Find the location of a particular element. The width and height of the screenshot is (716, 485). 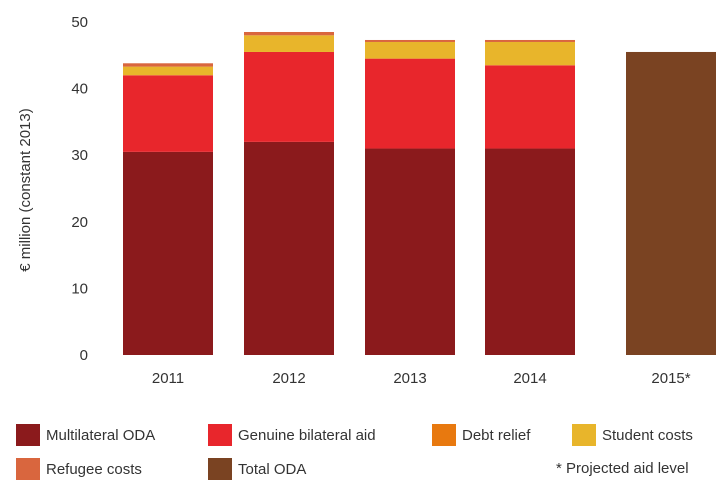

bar-segment-genuine-bilateral-aid-2014 is located at coordinates (530, 107).